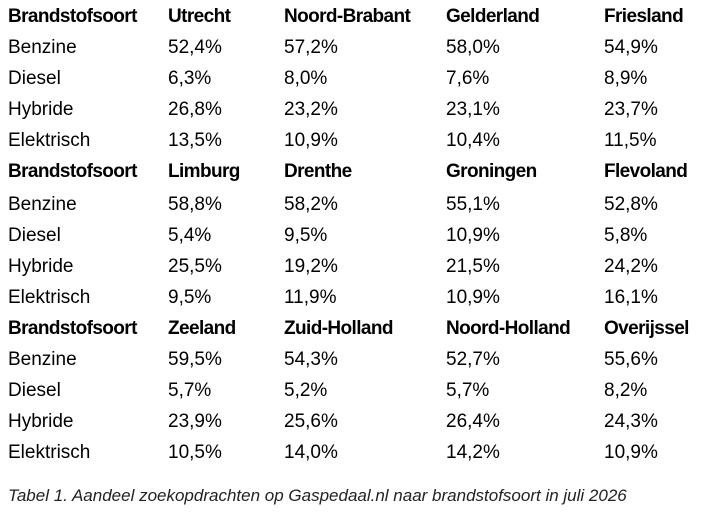 The width and height of the screenshot is (705, 514). What do you see at coordinates (204, 171) in the screenshot?
I see `header-cell: Limburg` at bounding box center [204, 171].